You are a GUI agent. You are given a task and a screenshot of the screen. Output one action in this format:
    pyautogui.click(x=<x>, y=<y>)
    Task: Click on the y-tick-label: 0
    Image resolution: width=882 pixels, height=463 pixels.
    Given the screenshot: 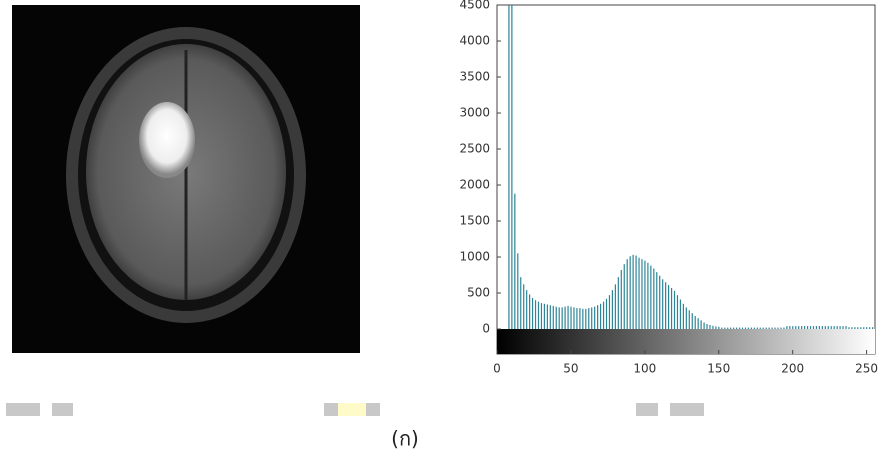 What is the action you would take?
    pyautogui.click(x=486, y=329)
    